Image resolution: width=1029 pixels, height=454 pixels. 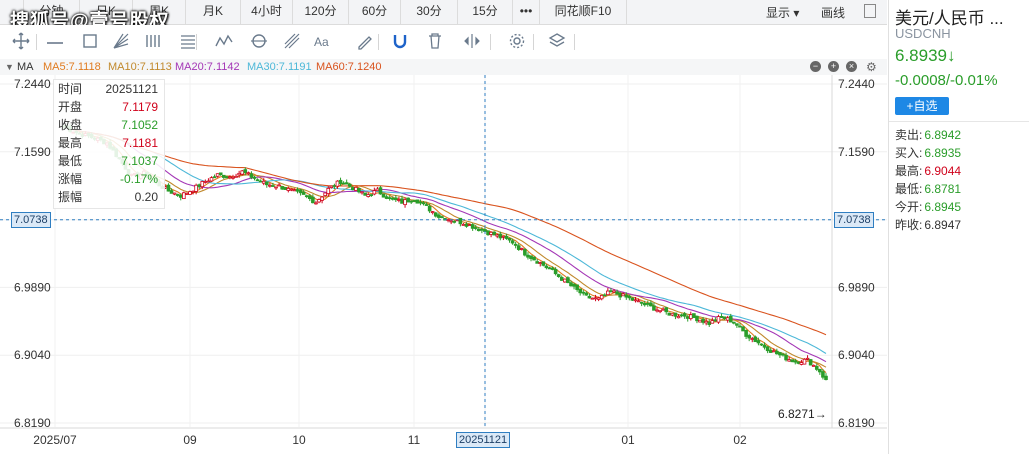 What do you see at coordinates (435, 41) in the screenshot?
I see `trash-icon` at bounding box center [435, 41].